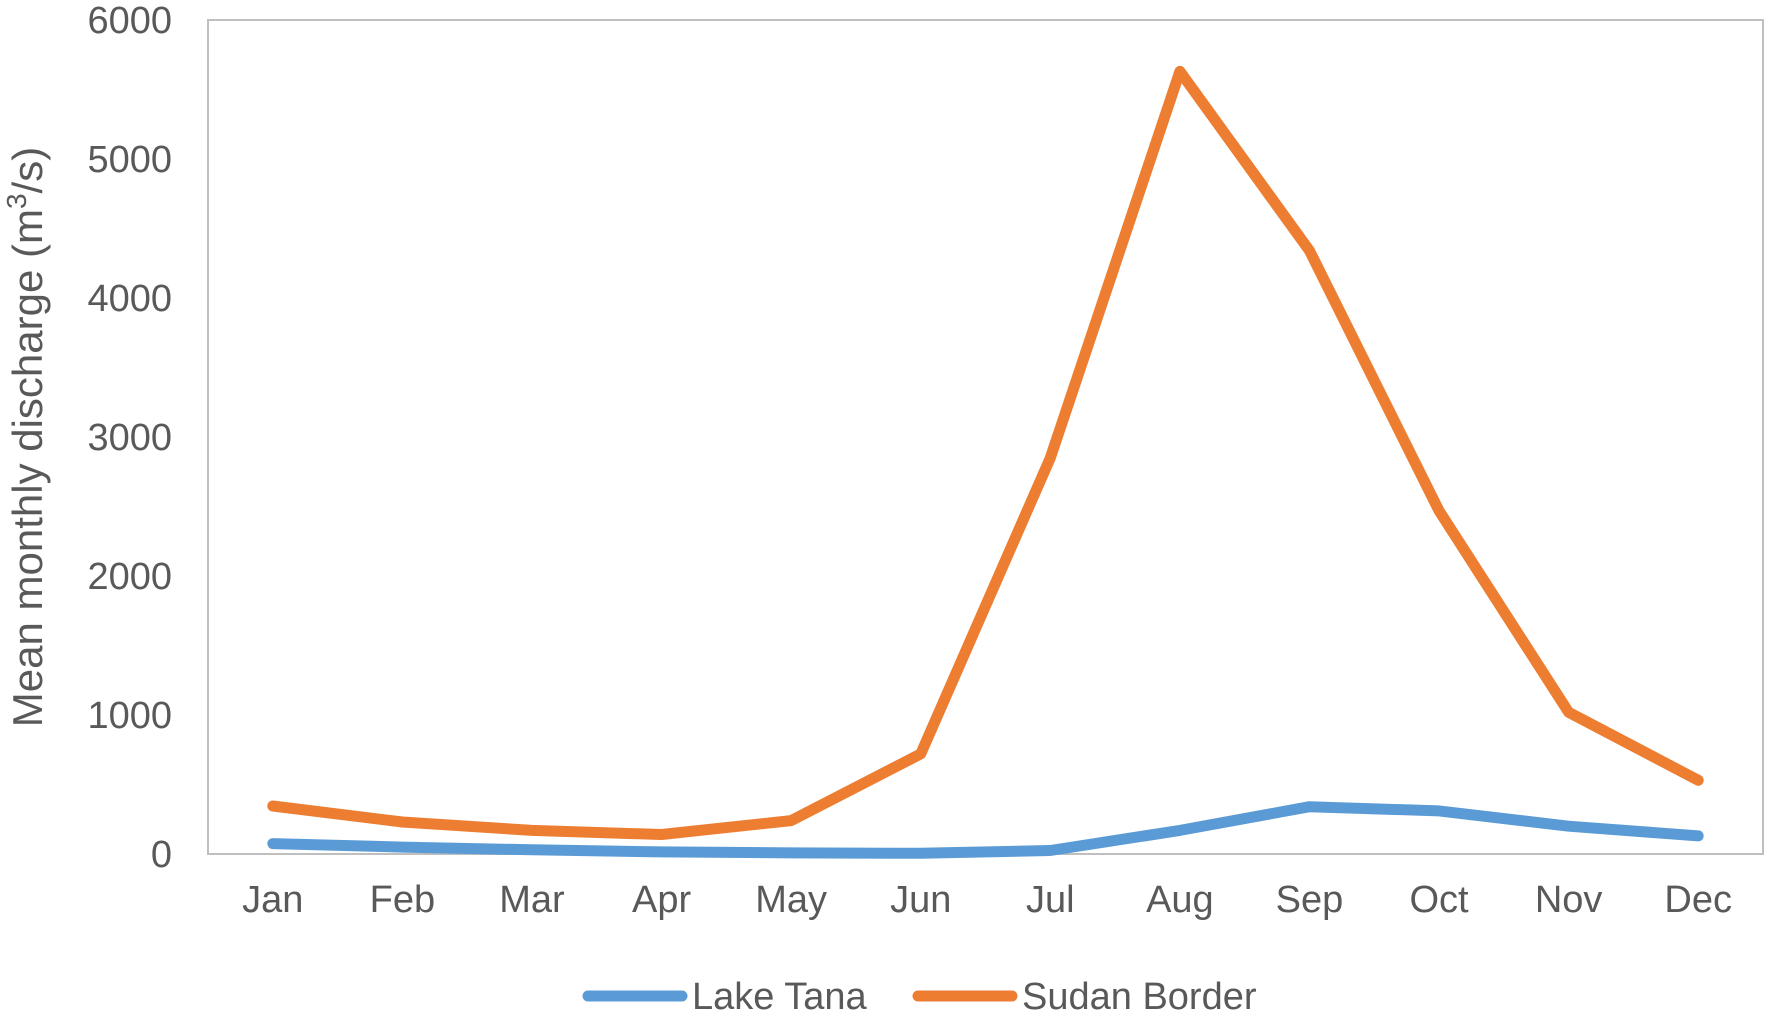  I want to click on y-tick-label: 4000, so click(129, 299).